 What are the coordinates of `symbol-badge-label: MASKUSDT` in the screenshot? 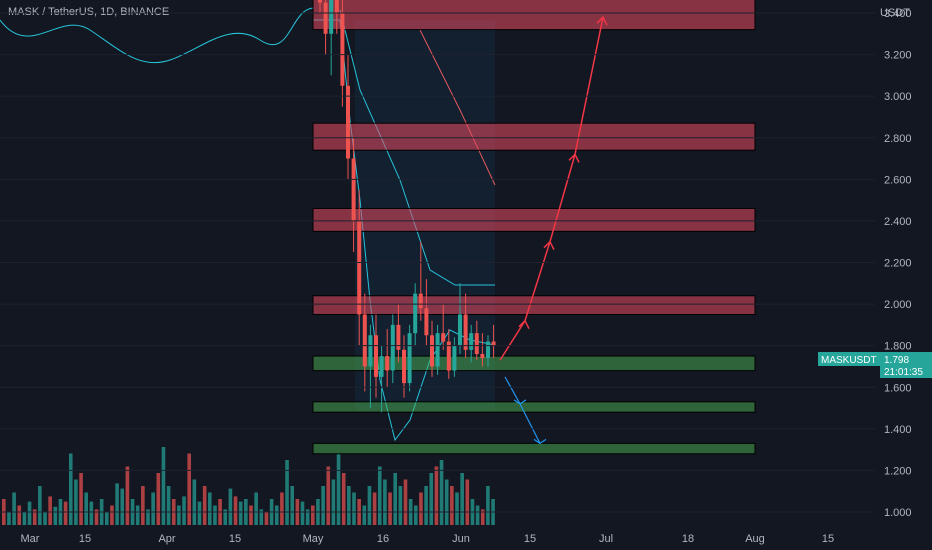 It's located at (849, 360).